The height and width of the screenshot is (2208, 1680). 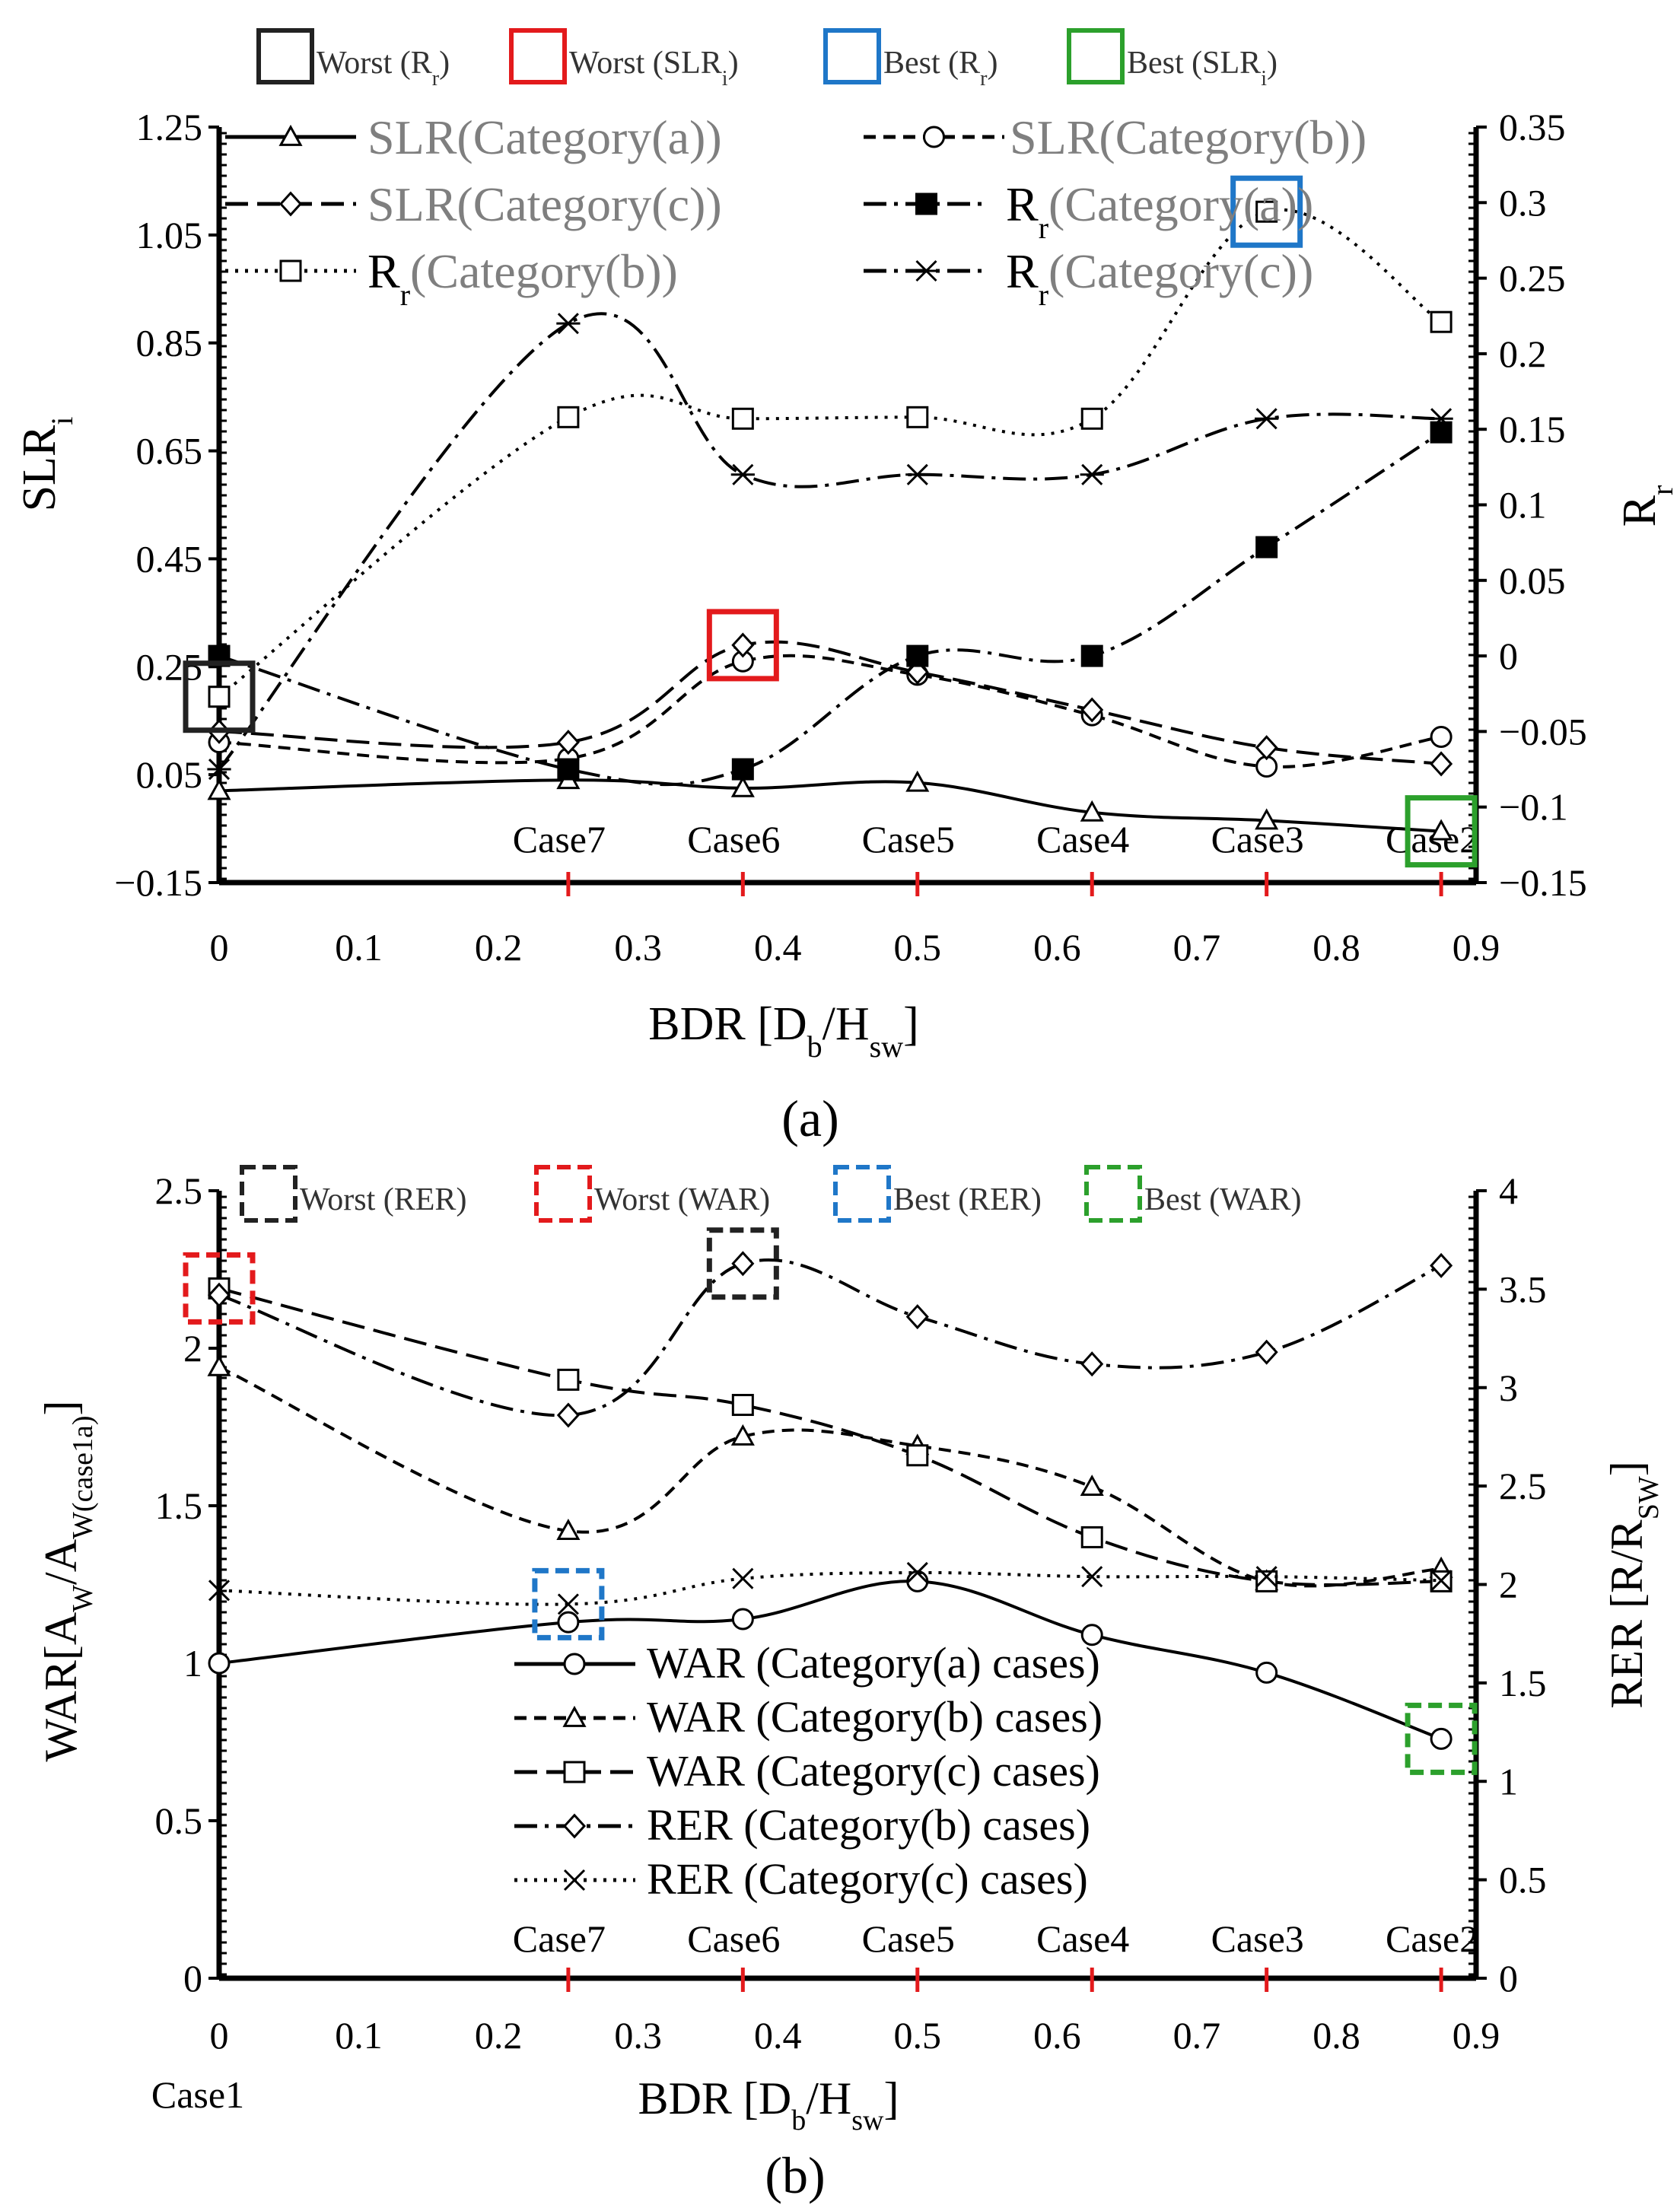 I want to click on left-tick-label: 0.65, so click(x=169, y=451).